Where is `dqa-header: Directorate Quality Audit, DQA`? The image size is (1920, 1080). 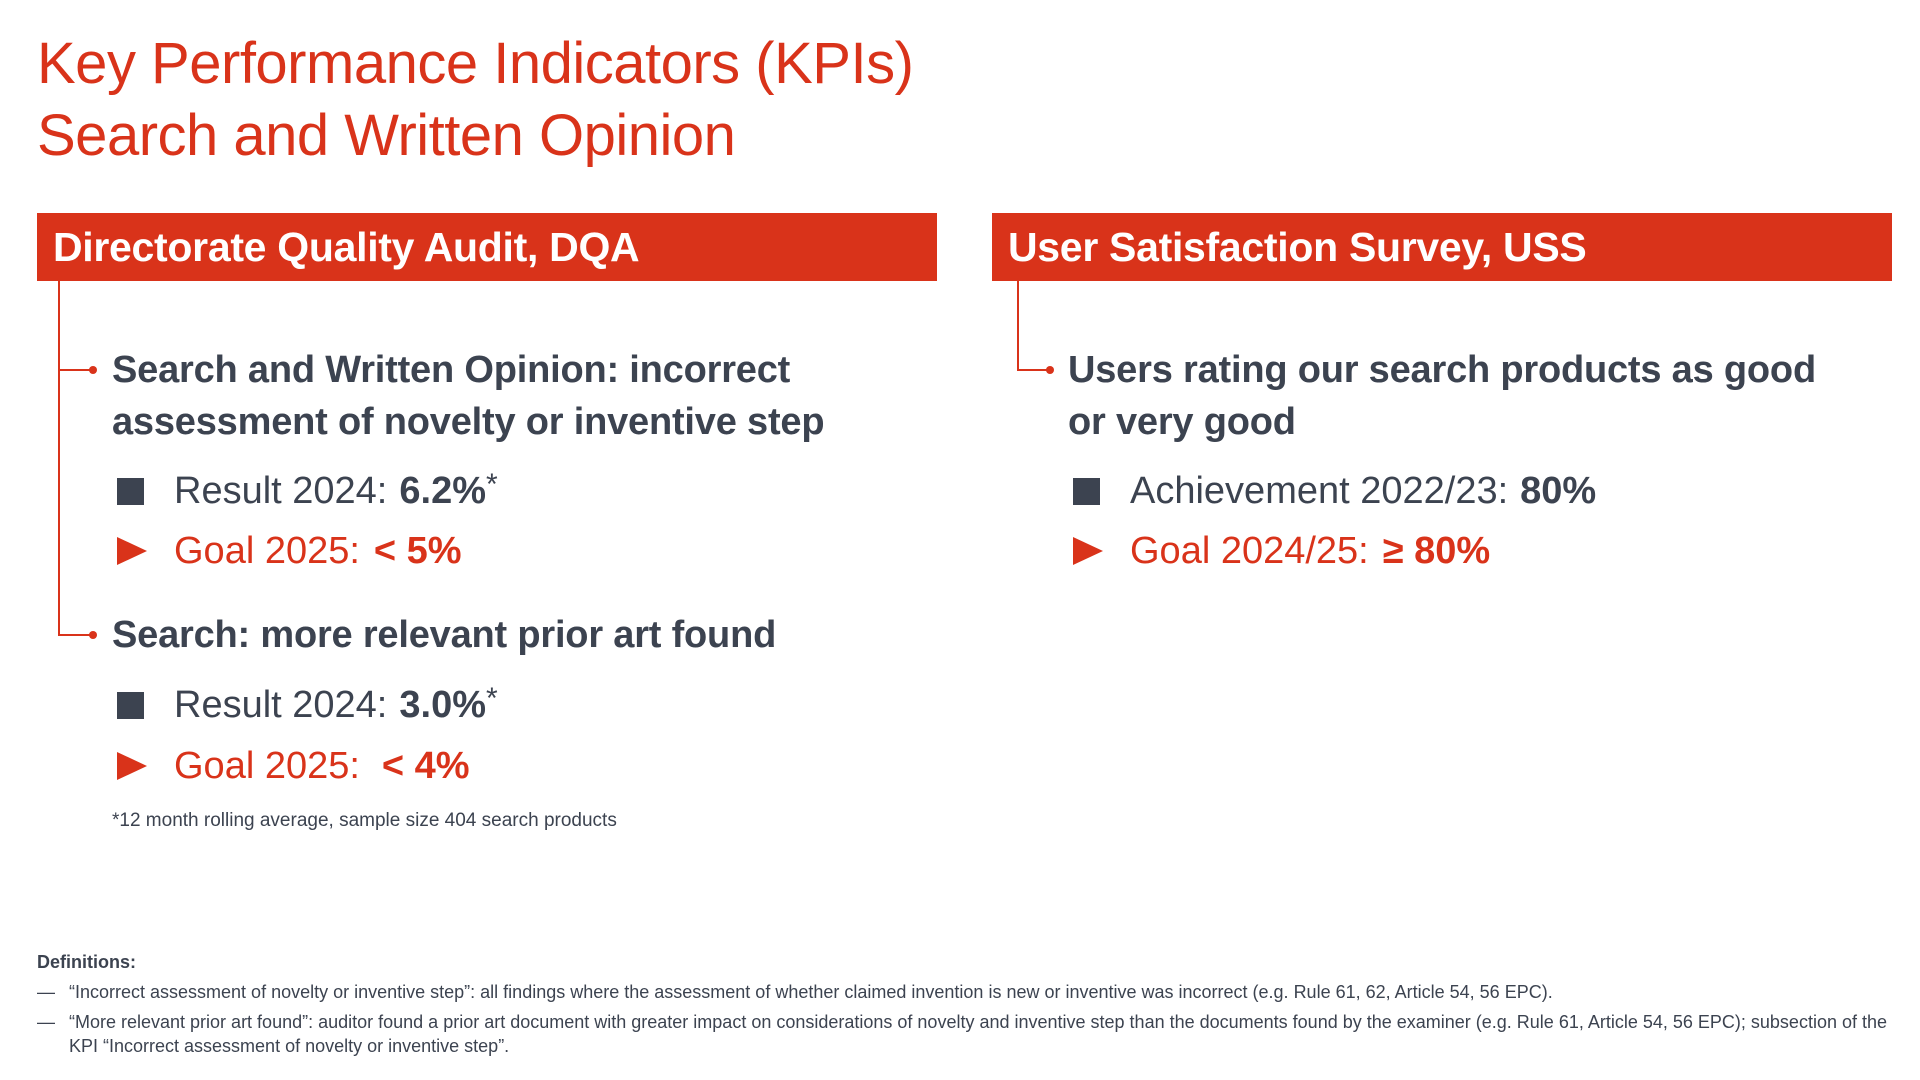
dqa-header: Directorate Quality Audit, DQA is located at coordinates (487, 247).